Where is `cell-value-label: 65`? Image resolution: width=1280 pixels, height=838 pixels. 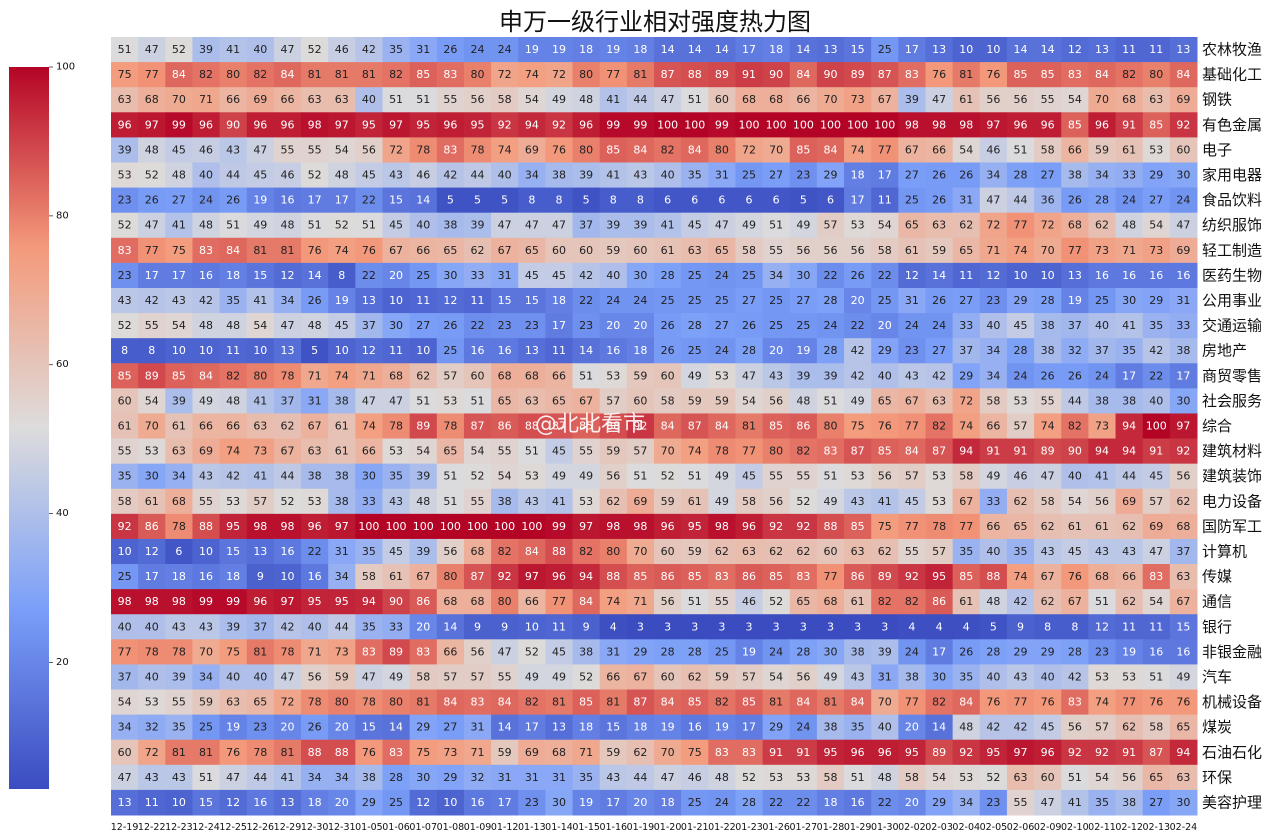 cell-value-label: 65 is located at coordinates (532, 250).